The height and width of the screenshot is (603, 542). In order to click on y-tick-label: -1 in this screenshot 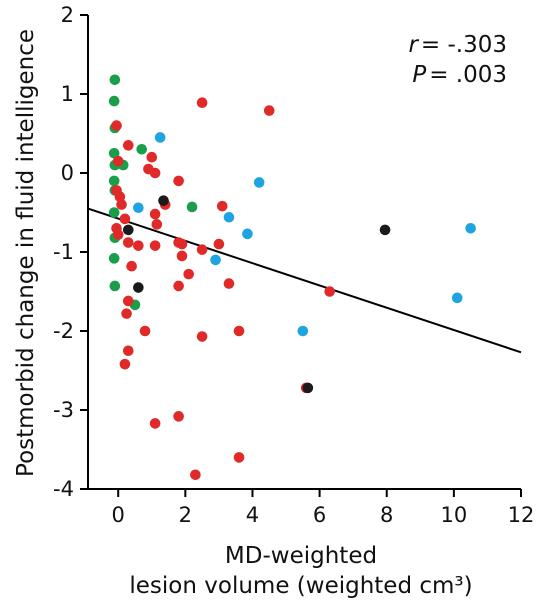, I will do `click(63, 252)`.